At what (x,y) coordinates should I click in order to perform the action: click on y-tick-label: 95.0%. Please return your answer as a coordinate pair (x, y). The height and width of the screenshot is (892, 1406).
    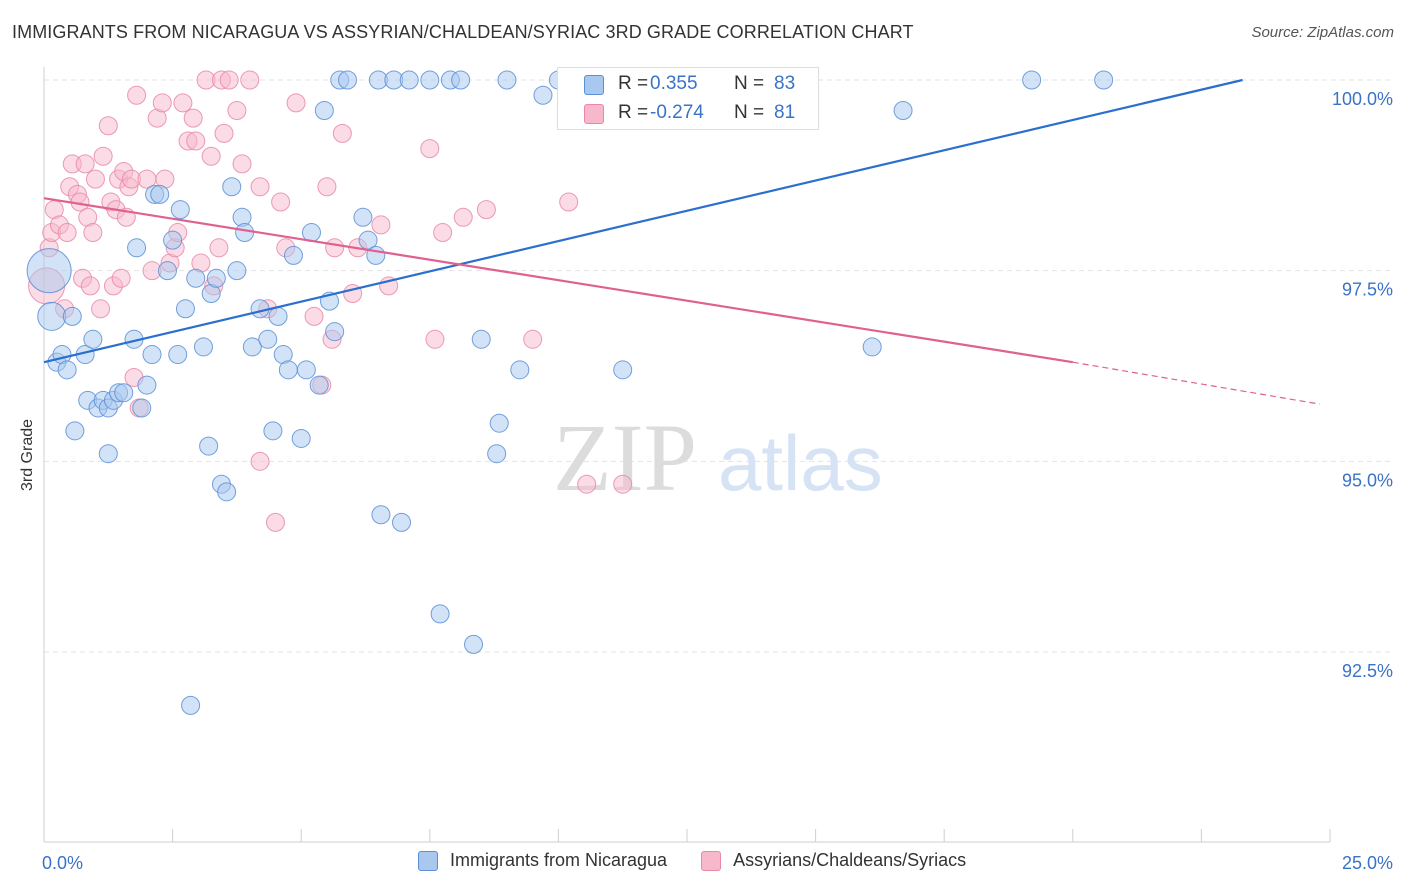
    Looking at the image, I should click on (1367, 480).